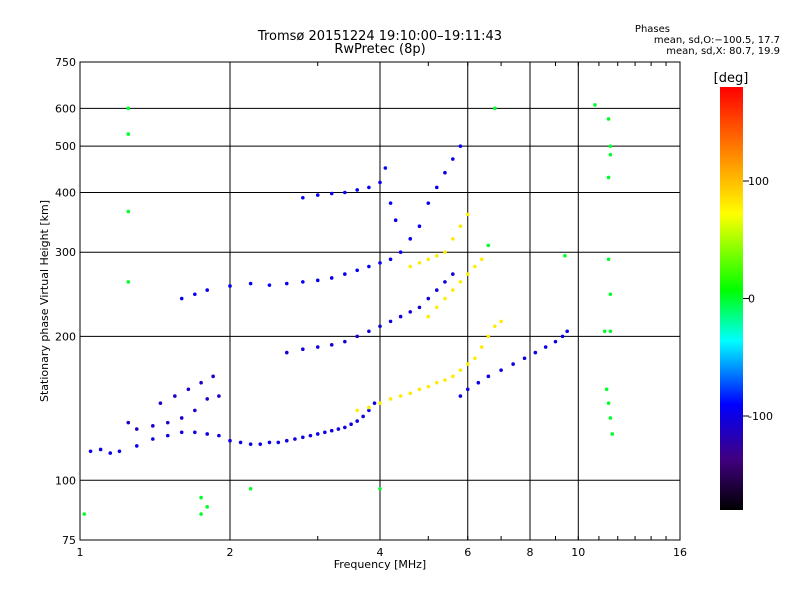 The image size is (800, 600). Describe the element at coordinates (716, 40) in the screenshot. I see `stats-o-mode: mean, sd,O:−100.5, 17.7` at that location.